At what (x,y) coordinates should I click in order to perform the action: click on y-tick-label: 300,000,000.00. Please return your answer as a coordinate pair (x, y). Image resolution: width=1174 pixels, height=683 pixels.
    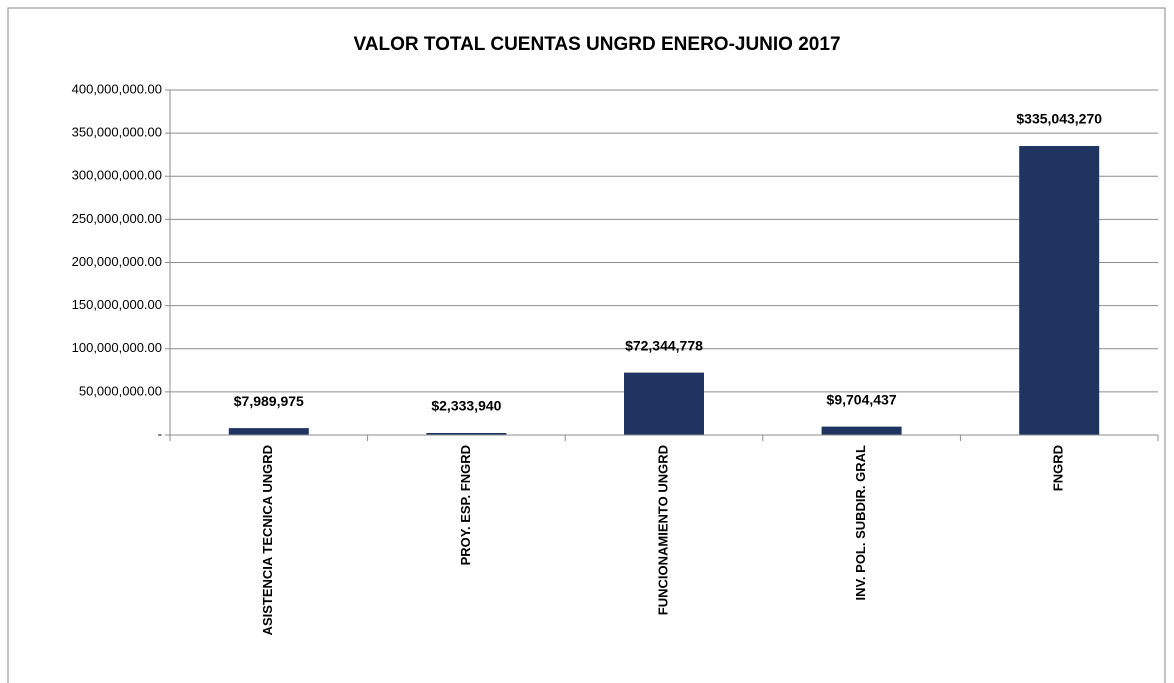
    Looking at the image, I should click on (117, 175).